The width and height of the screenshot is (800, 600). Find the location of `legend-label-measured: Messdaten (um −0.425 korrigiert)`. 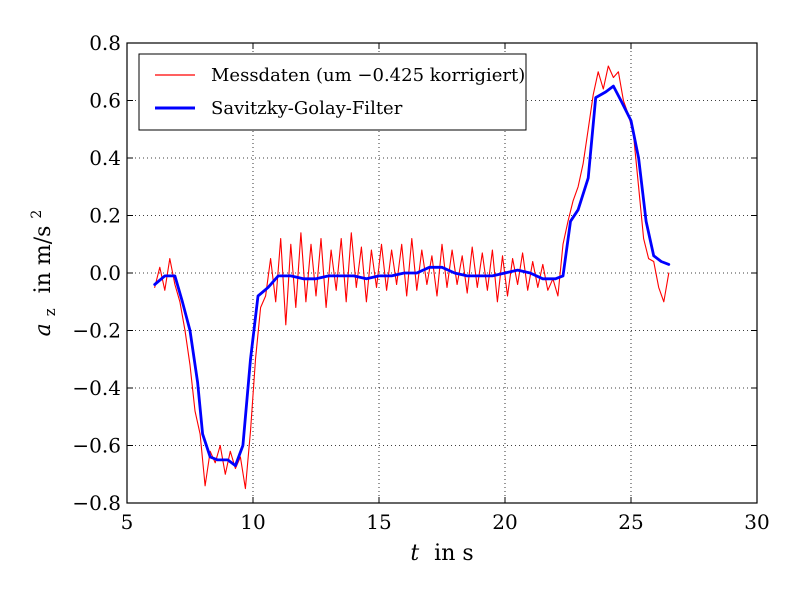

legend-label-measured: Messdaten (um −0.425 korrigiert) is located at coordinates (368, 75).